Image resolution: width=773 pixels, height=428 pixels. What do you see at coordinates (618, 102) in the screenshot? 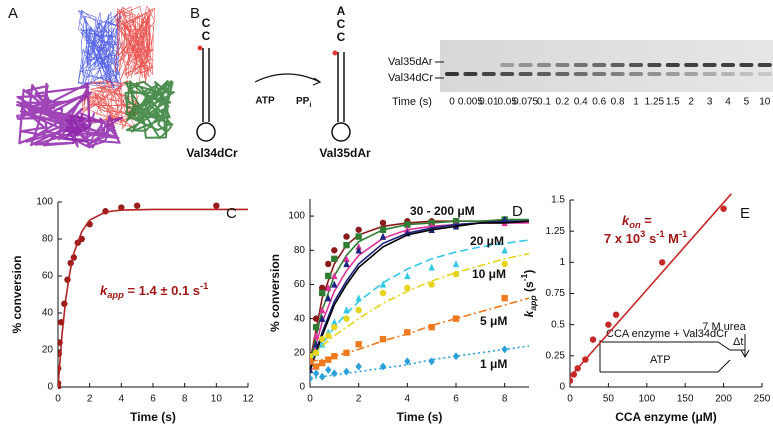
I see `lane-label: 0.8` at bounding box center [618, 102].